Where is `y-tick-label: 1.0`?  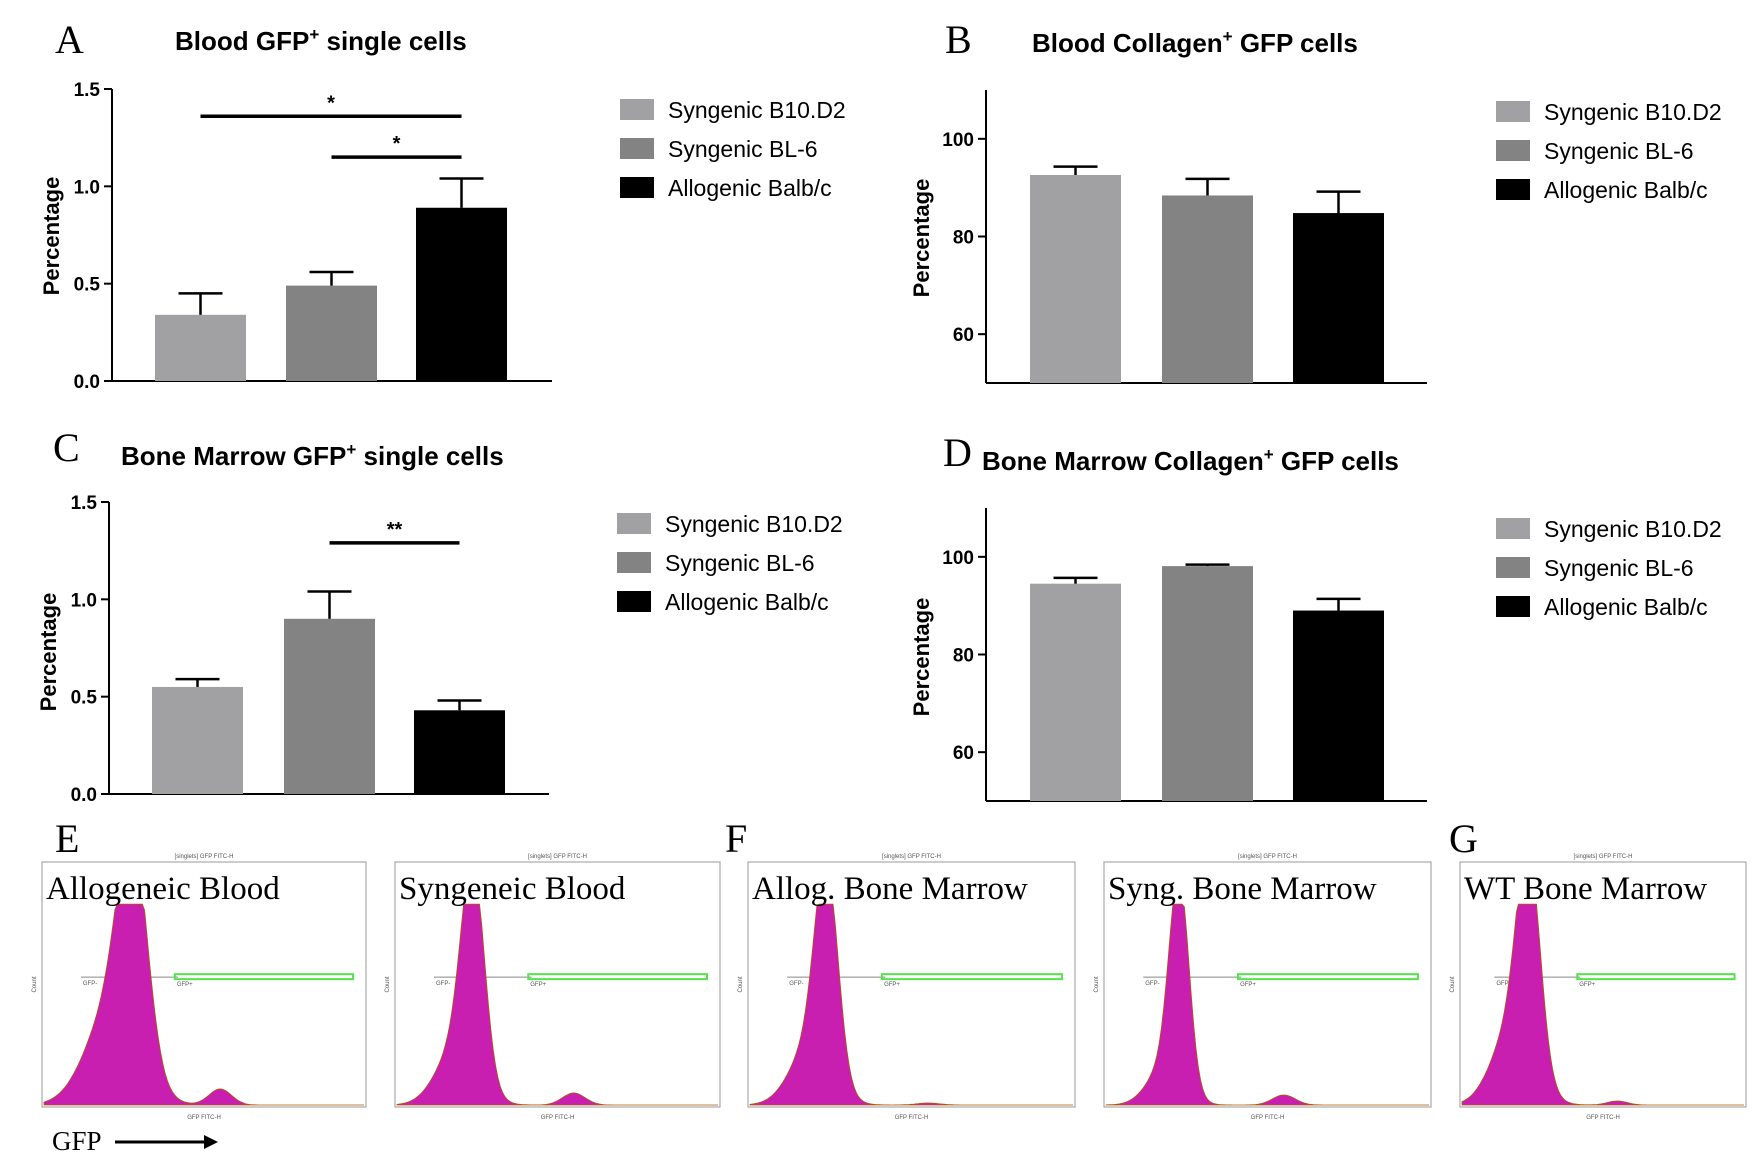 y-tick-label: 1.0 is located at coordinates (87, 187).